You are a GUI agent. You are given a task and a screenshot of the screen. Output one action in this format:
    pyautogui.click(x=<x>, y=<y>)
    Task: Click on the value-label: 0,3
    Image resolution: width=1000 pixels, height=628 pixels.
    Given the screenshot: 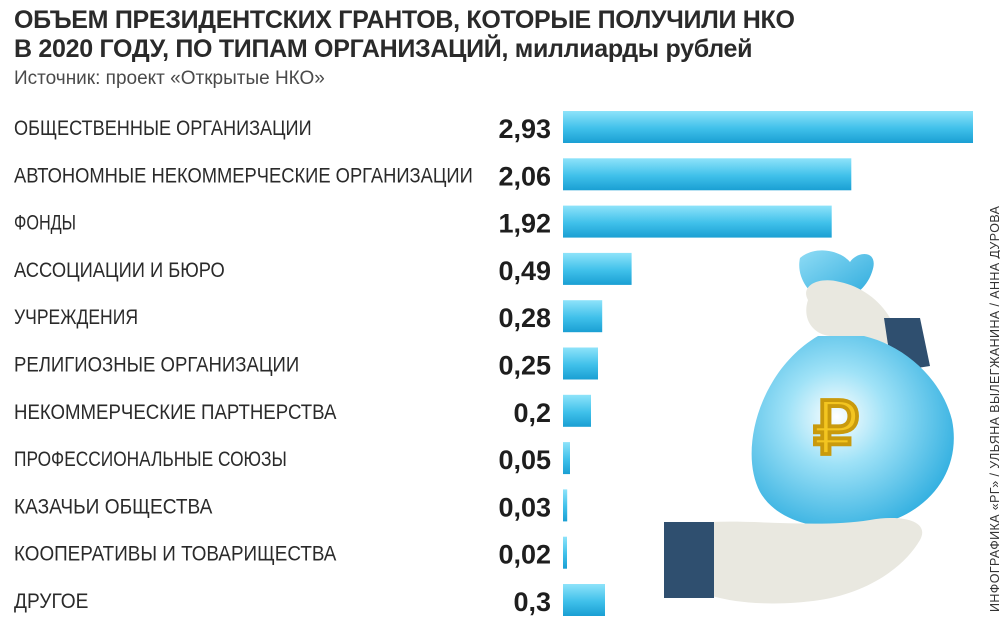 What is the action you would take?
    pyautogui.click(x=532, y=602)
    